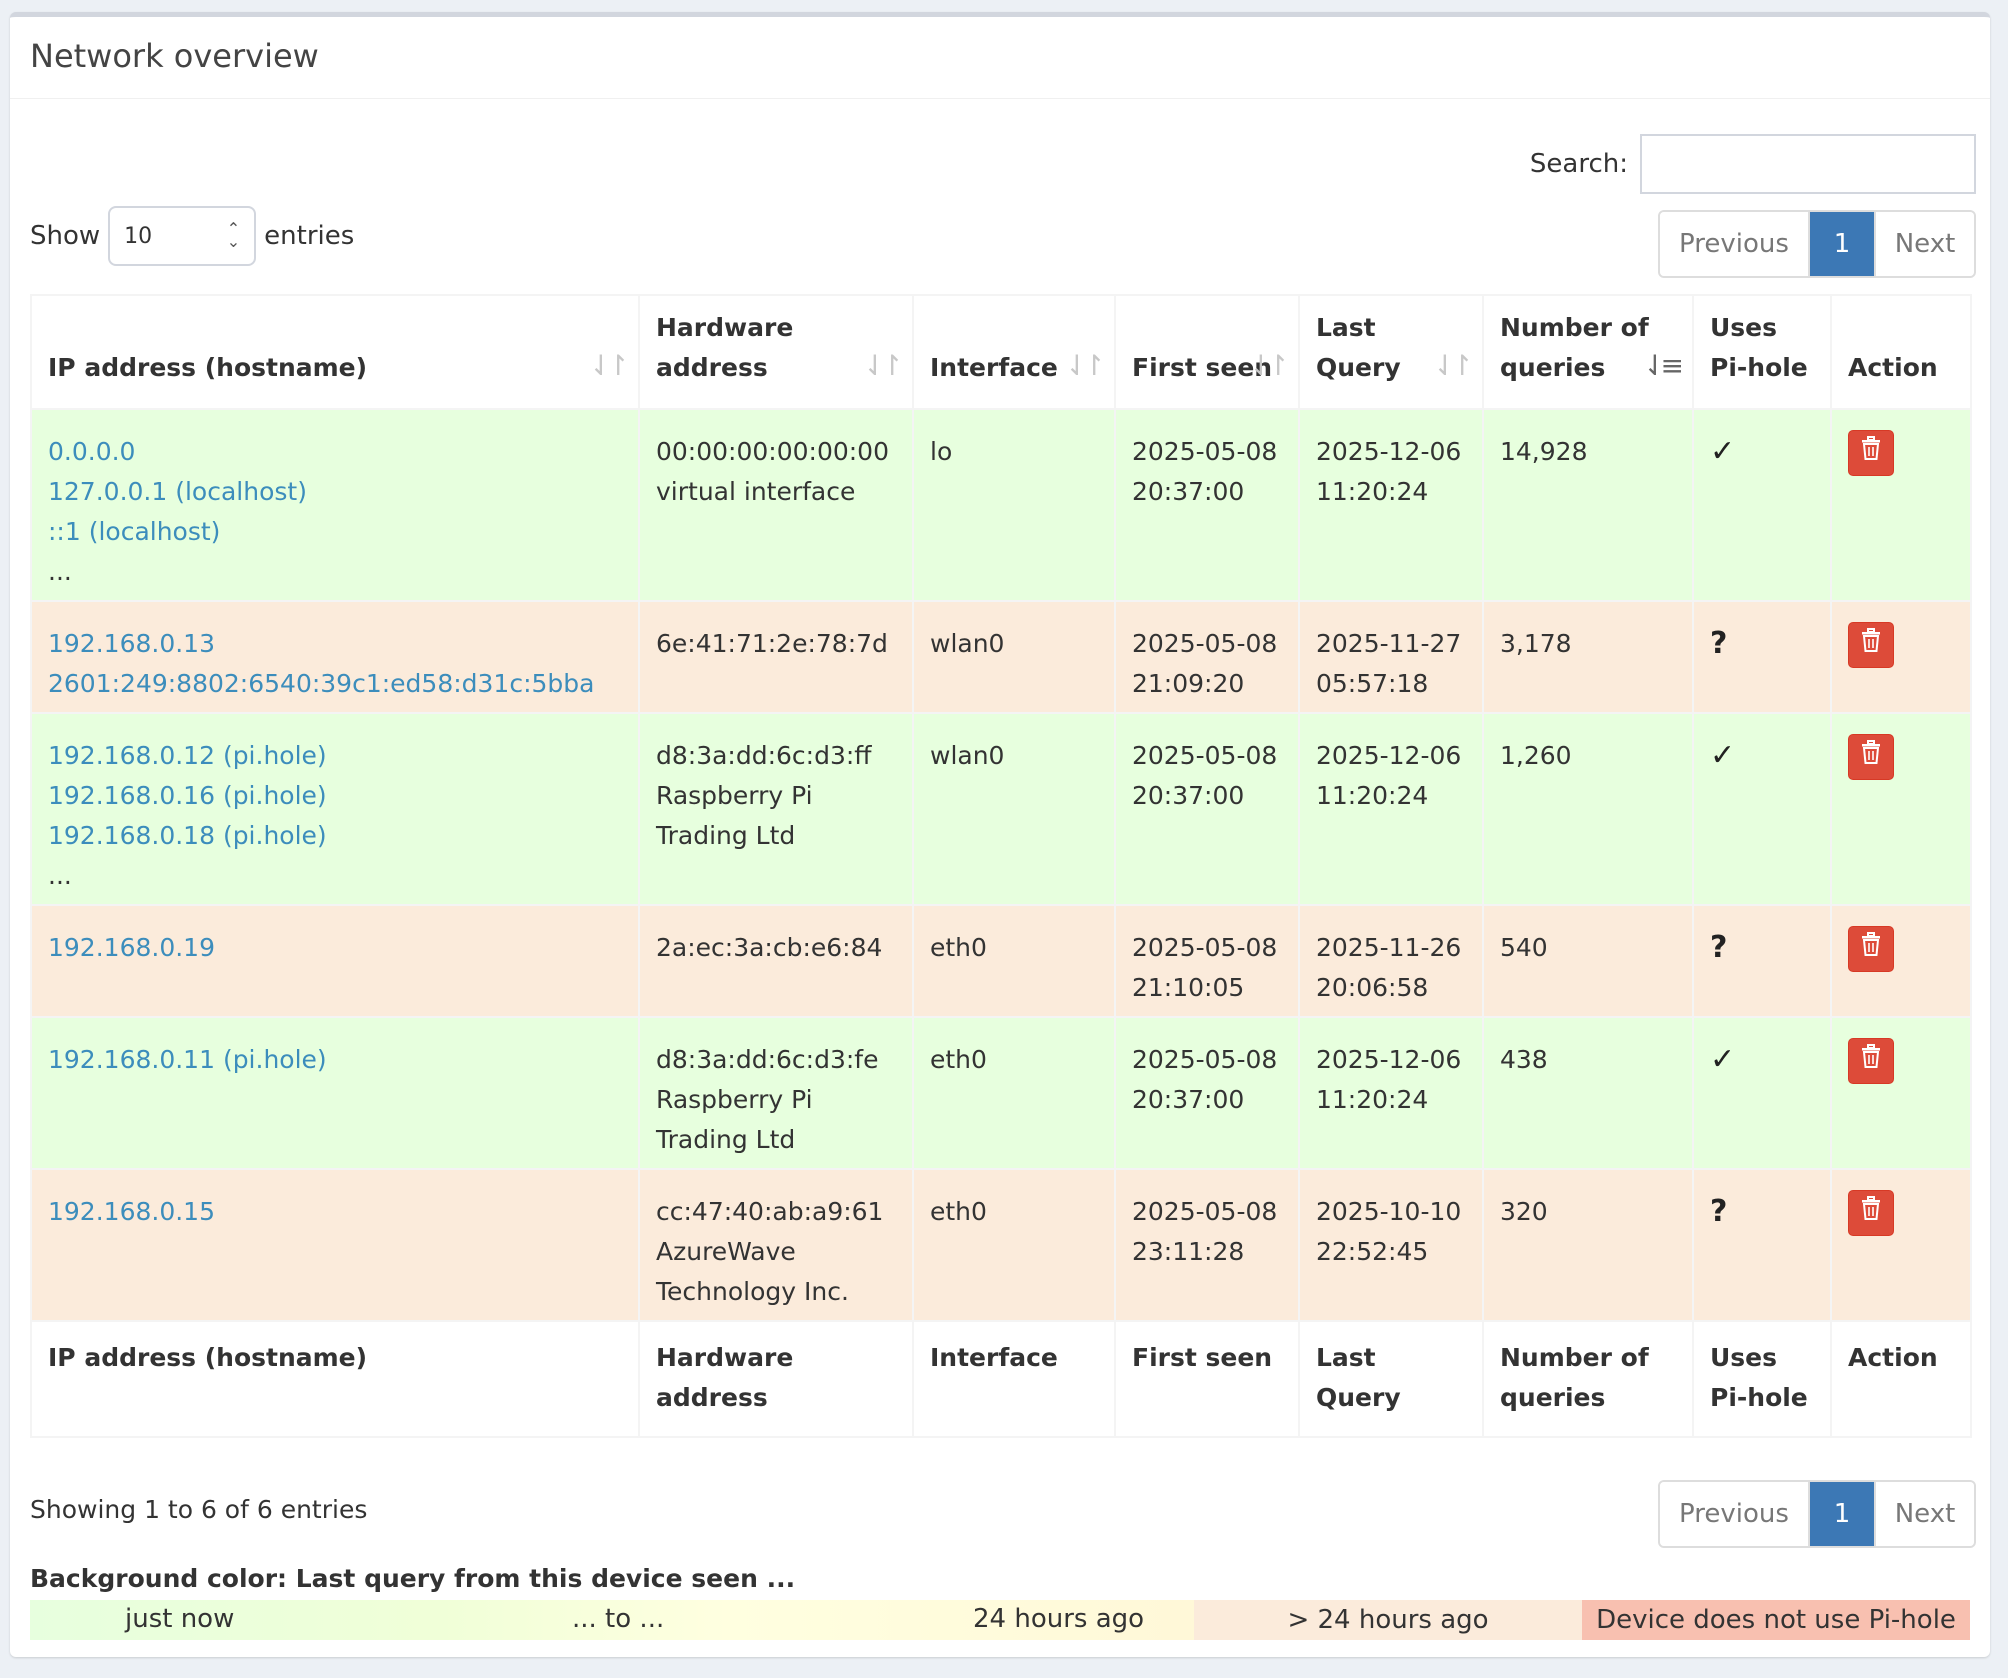 The height and width of the screenshot is (1678, 2008). What do you see at coordinates (756, 491) in the screenshot?
I see `hardware-line: virtual interface` at bounding box center [756, 491].